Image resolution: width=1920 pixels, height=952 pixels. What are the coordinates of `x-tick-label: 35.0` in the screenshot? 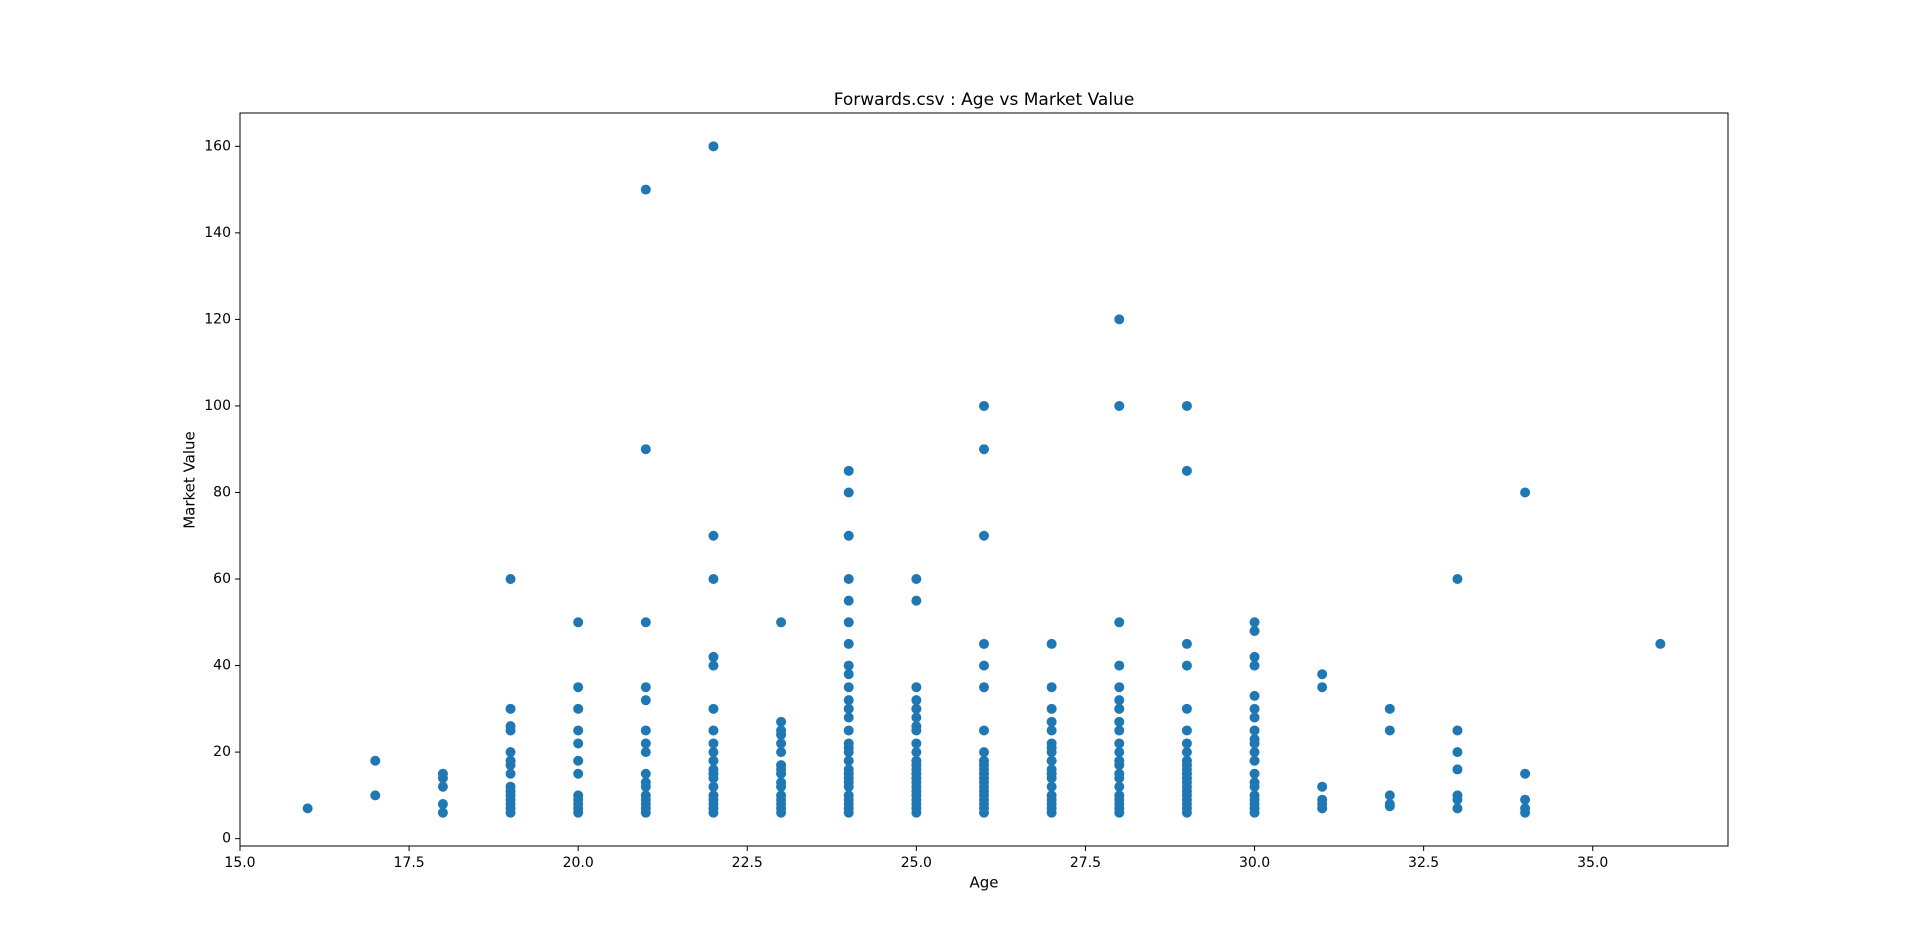 It's located at (1592, 863).